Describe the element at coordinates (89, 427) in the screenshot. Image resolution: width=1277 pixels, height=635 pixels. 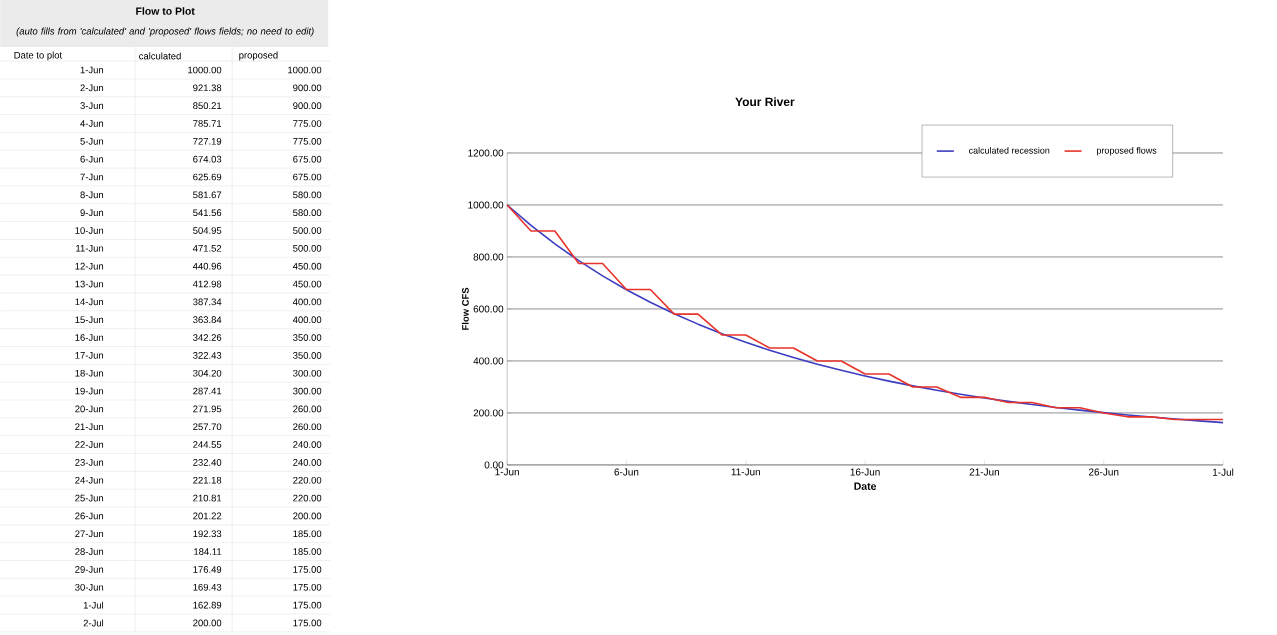
I see `category-label: 21-Jun` at that location.